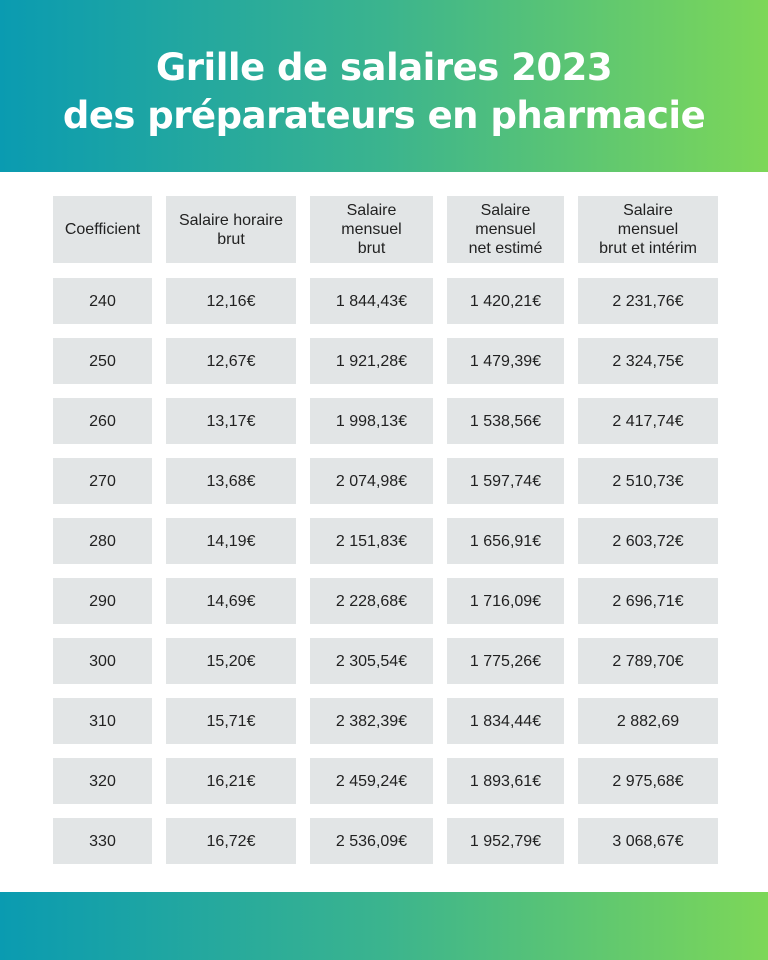 The image size is (768, 960). I want to click on table-cell-coefficient: 290, so click(102, 601).